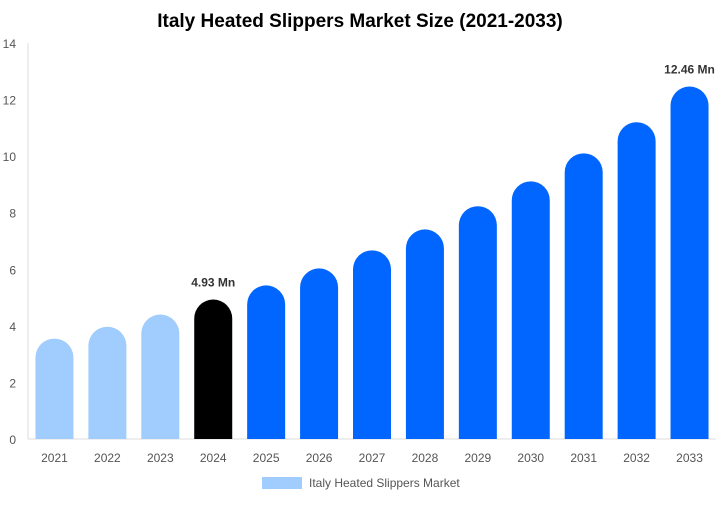 This screenshot has height=505, width=720. I want to click on legend: Italy Heated Slippers Market, so click(361, 483).